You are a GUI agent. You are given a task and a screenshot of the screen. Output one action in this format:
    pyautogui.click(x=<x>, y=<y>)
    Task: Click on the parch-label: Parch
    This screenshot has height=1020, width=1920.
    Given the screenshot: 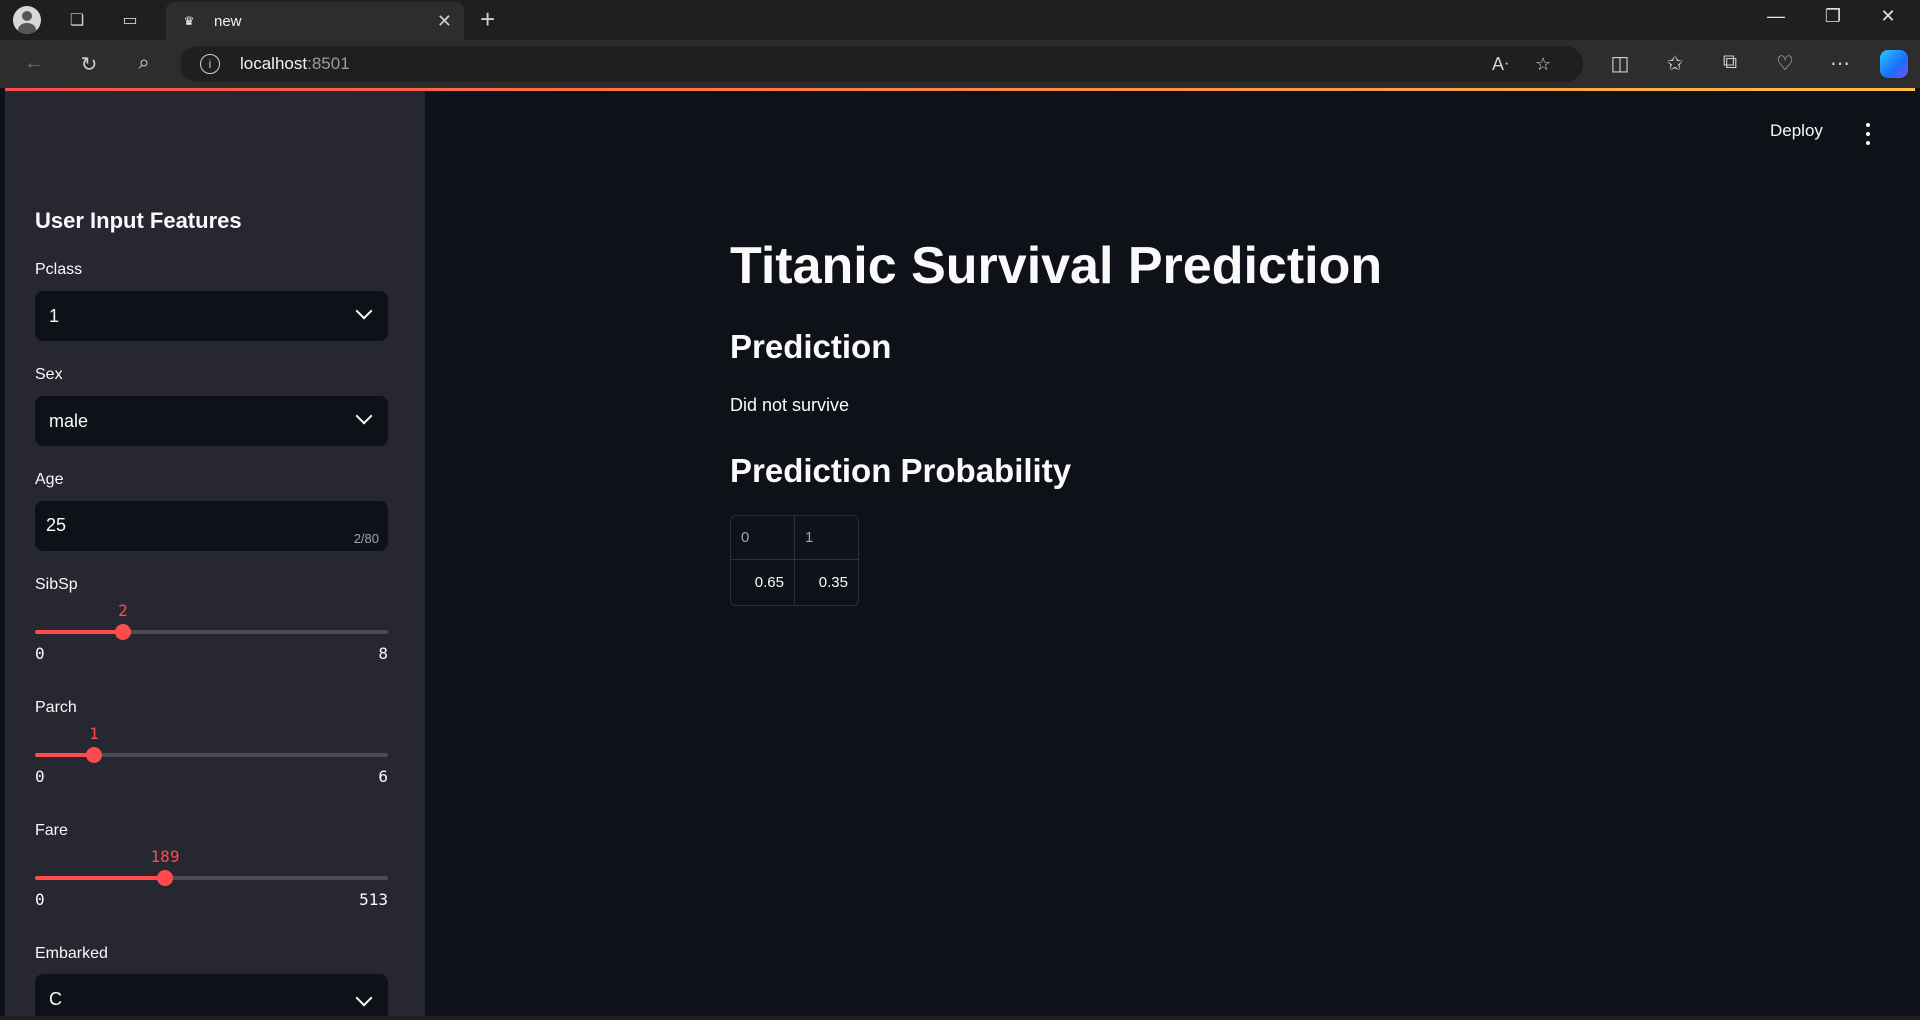 What is the action you would take?
    pyautogui.click(x=56, y=707)
    